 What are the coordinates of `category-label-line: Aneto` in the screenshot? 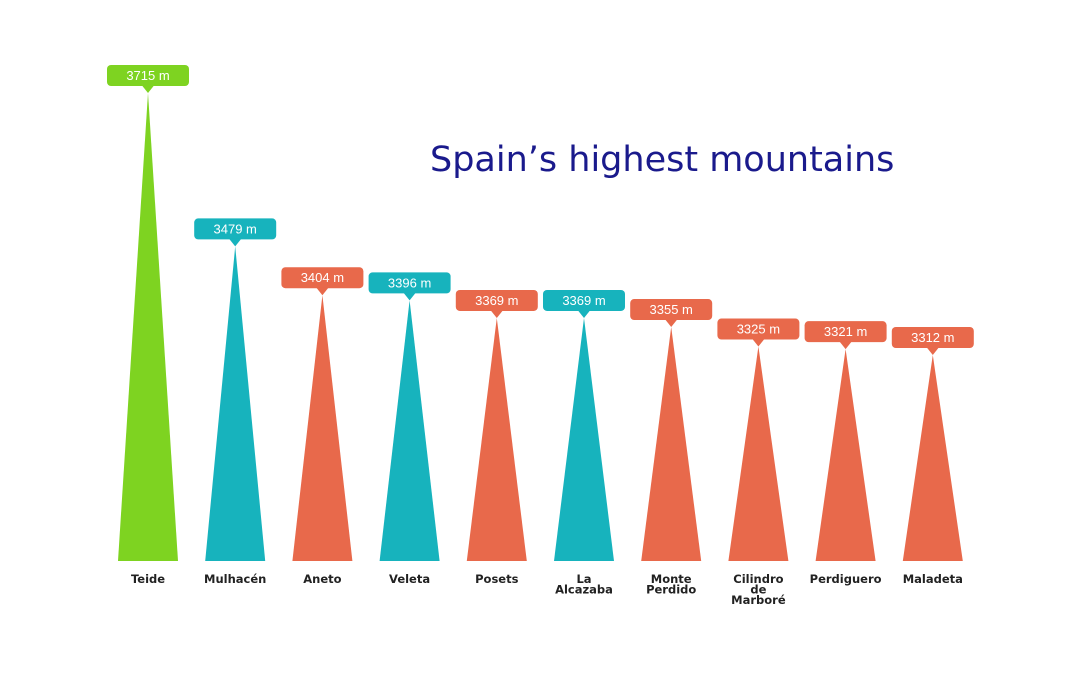 It's located at (322, 579).